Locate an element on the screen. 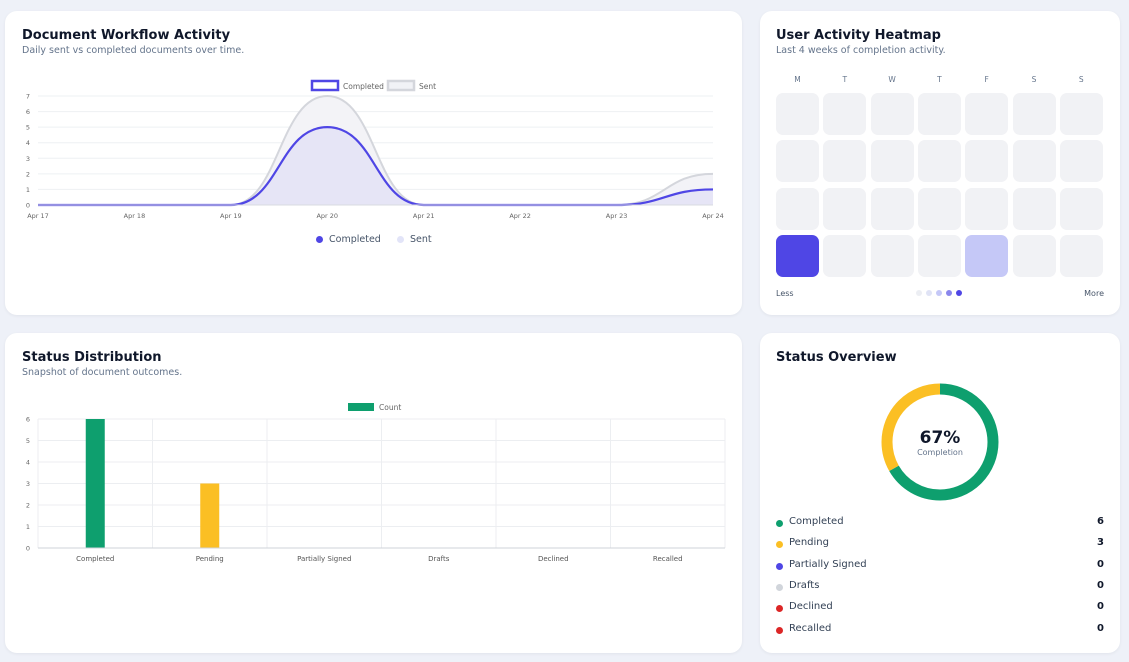  x-tick-label: Apr 17 is located at coordinates (38, 216).